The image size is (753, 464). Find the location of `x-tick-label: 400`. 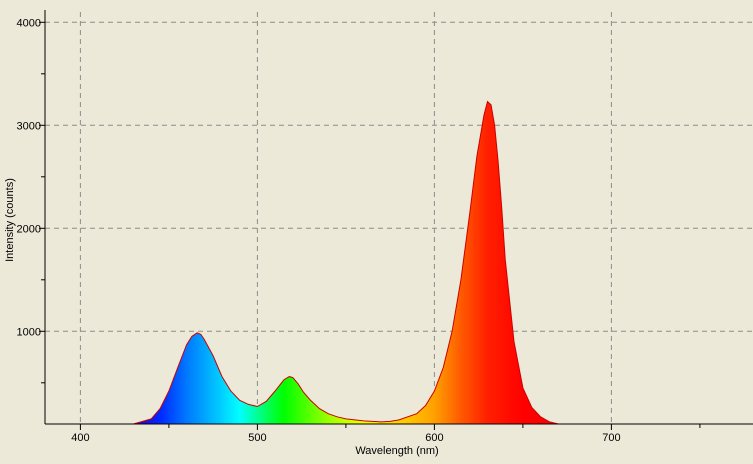

x-tick-label: 400 is located at coordinates (80, 438).